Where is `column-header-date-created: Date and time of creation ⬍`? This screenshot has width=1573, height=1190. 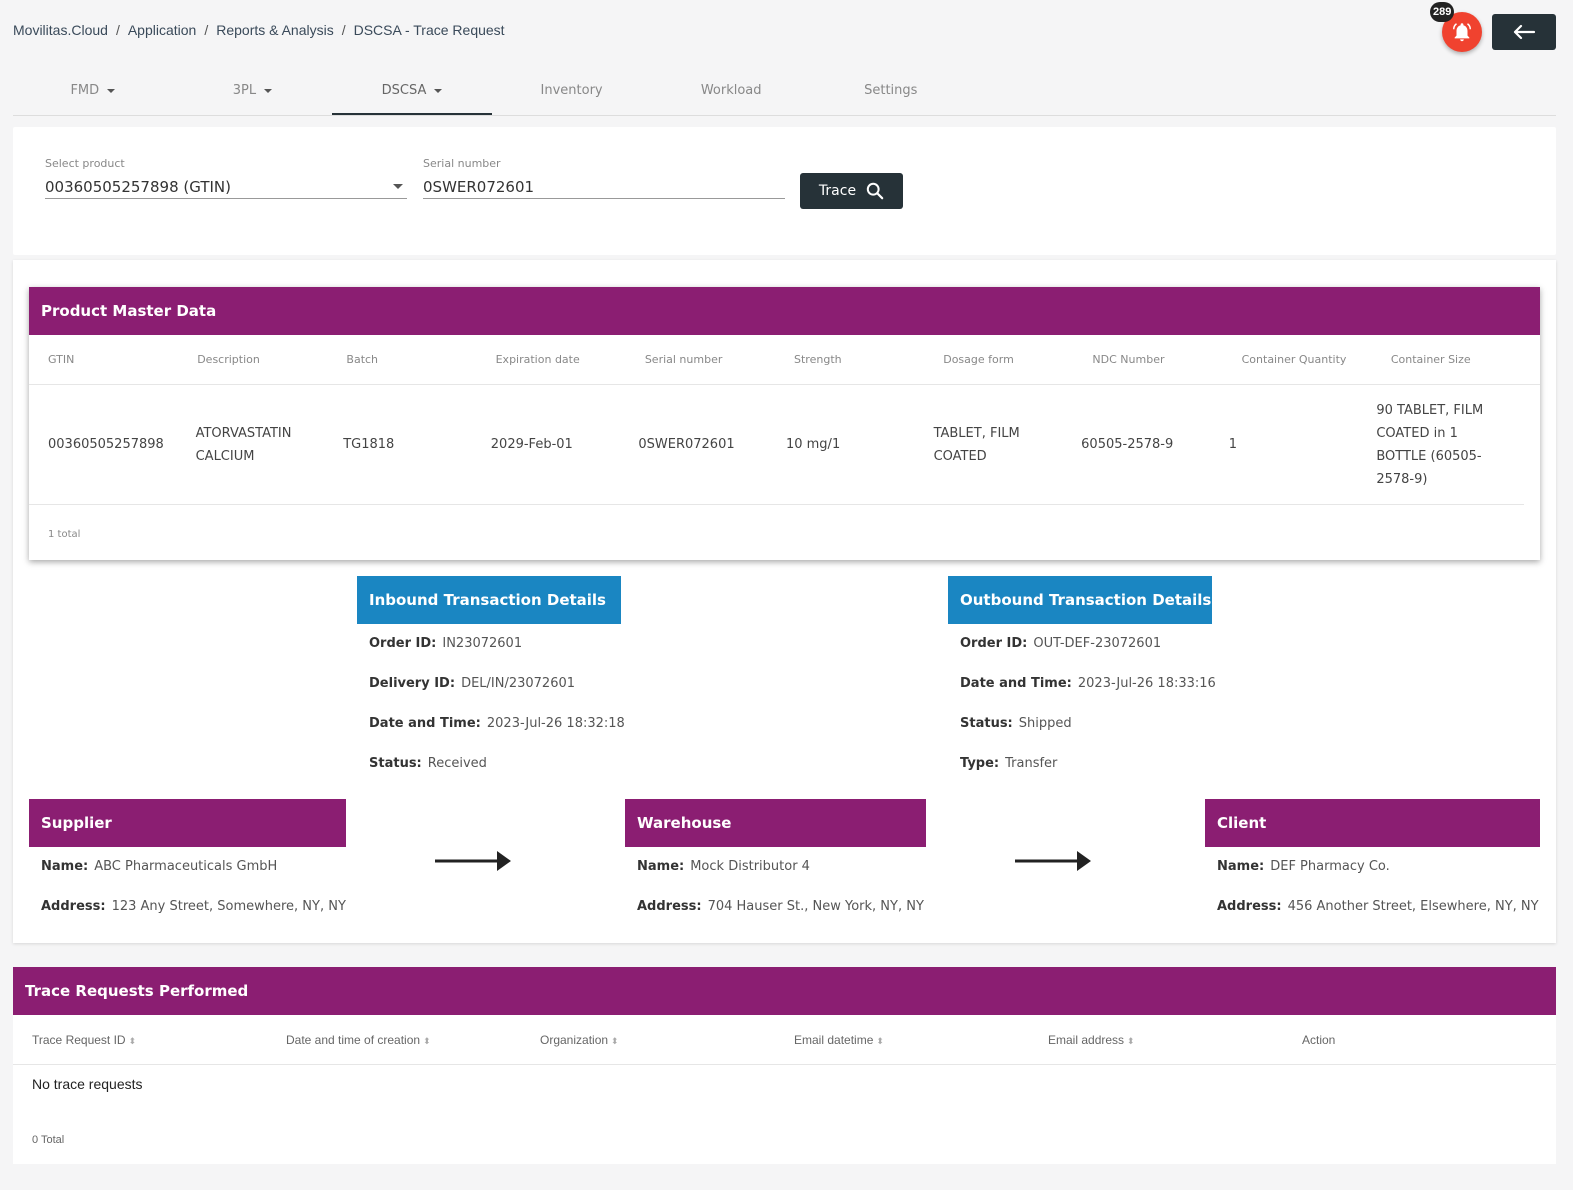
column-header-date-created: Date and time of creation ⬍ is located at coordinates (413, 1040).